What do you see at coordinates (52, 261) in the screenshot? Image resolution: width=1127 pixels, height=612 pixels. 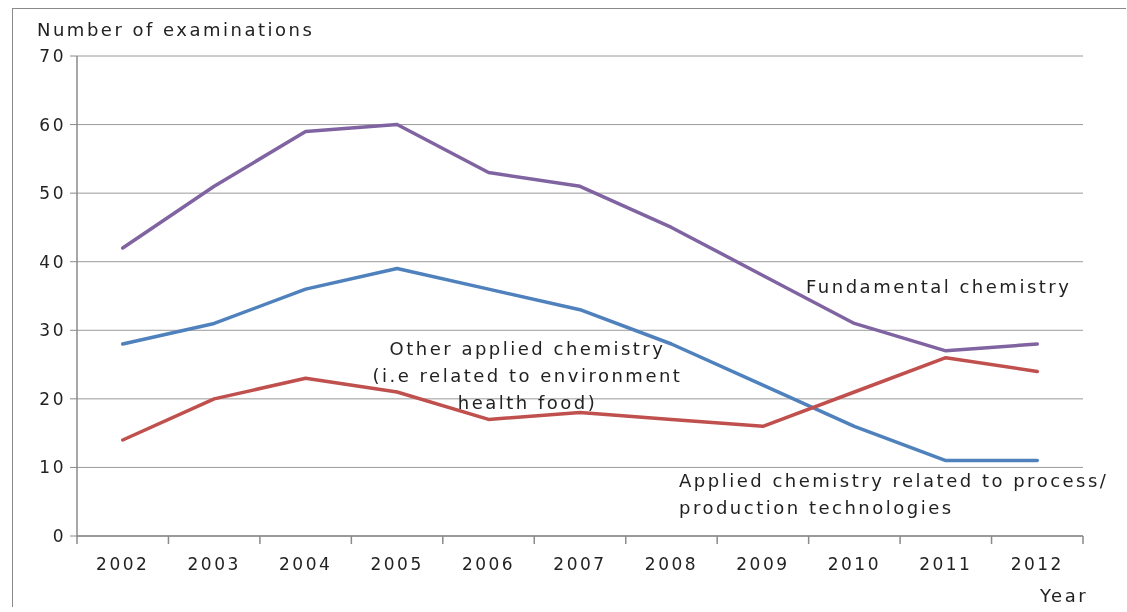 I see `y-tick-label: 40` at bounding box center [52, 261].